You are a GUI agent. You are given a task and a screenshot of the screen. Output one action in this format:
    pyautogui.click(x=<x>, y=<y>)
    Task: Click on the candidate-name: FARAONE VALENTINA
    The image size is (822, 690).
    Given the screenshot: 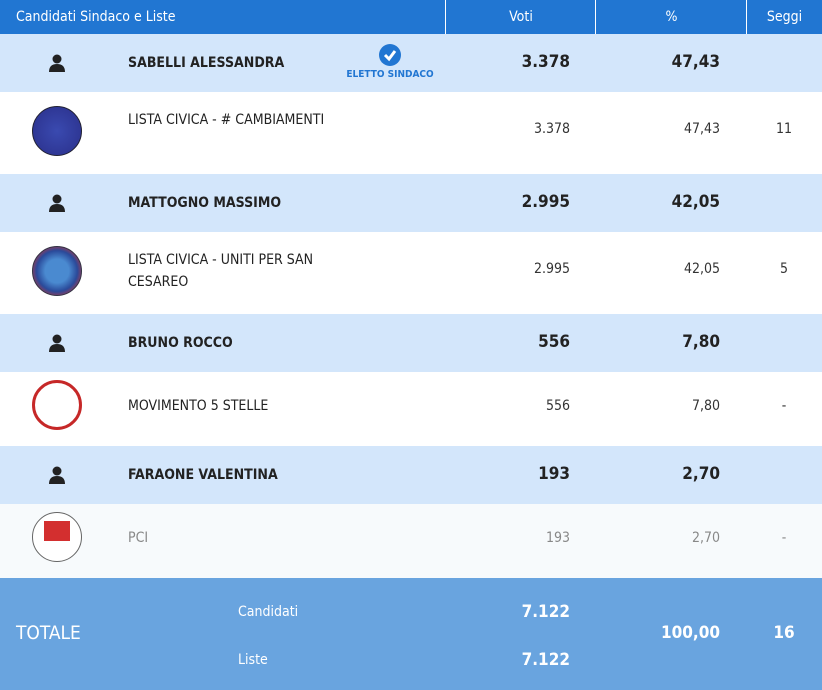 What is the action you would take?
    pyautogui.click(x=203, y=475)
    